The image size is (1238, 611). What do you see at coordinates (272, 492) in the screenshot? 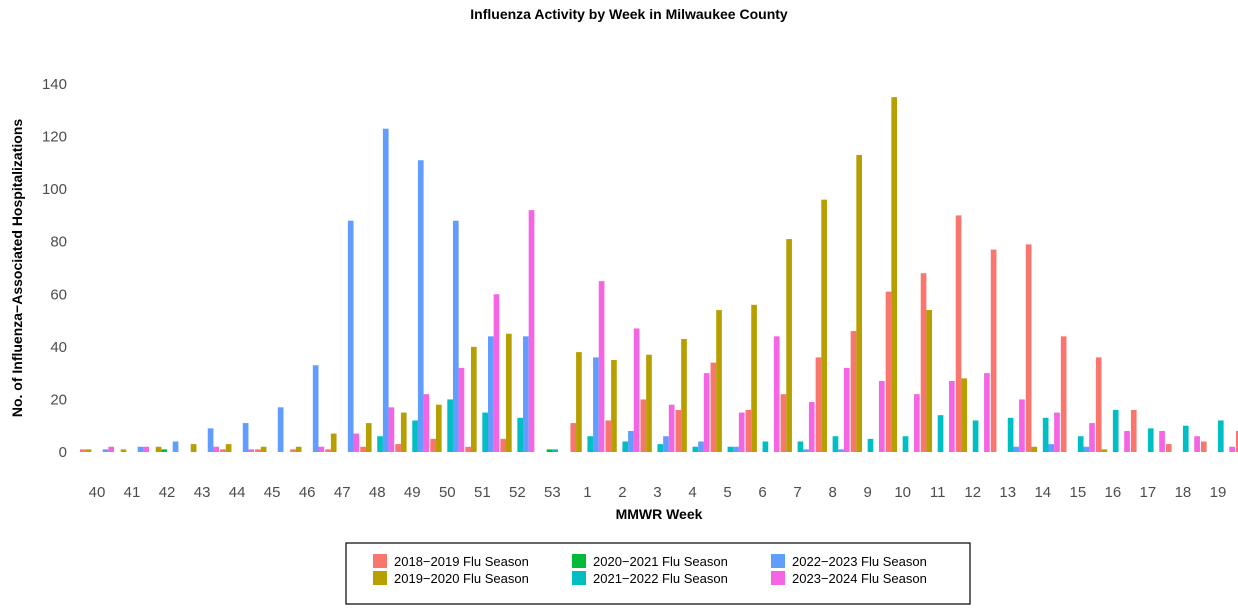
I see `x-tick-label: 45` at bounding box center [272, 492].